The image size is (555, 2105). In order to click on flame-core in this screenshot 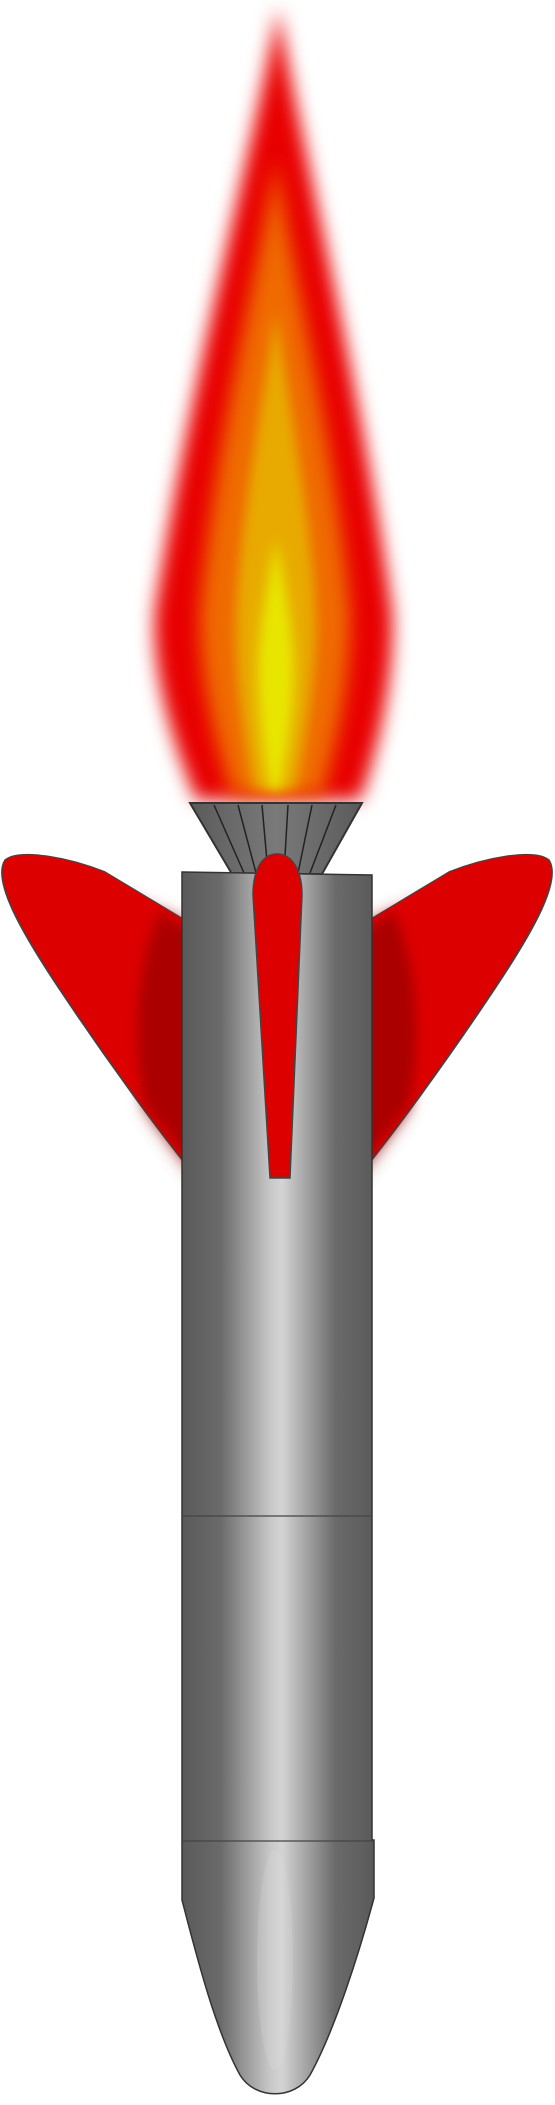, I will do `click(276, 665)`.